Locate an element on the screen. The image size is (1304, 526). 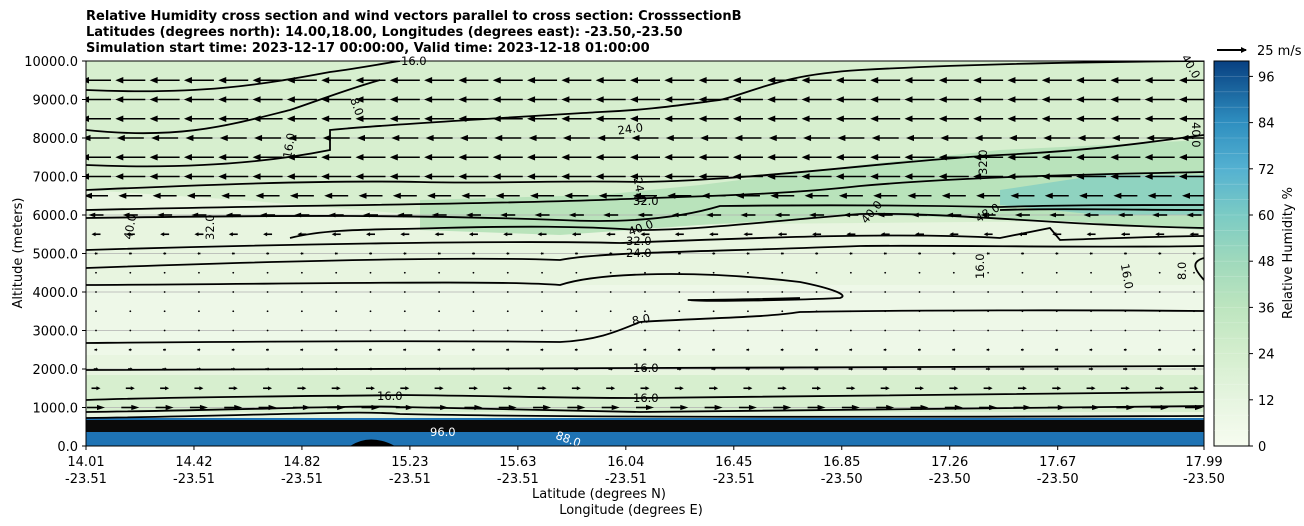
y-tick-label: 5000.0 is located at coordinates (56, 255).